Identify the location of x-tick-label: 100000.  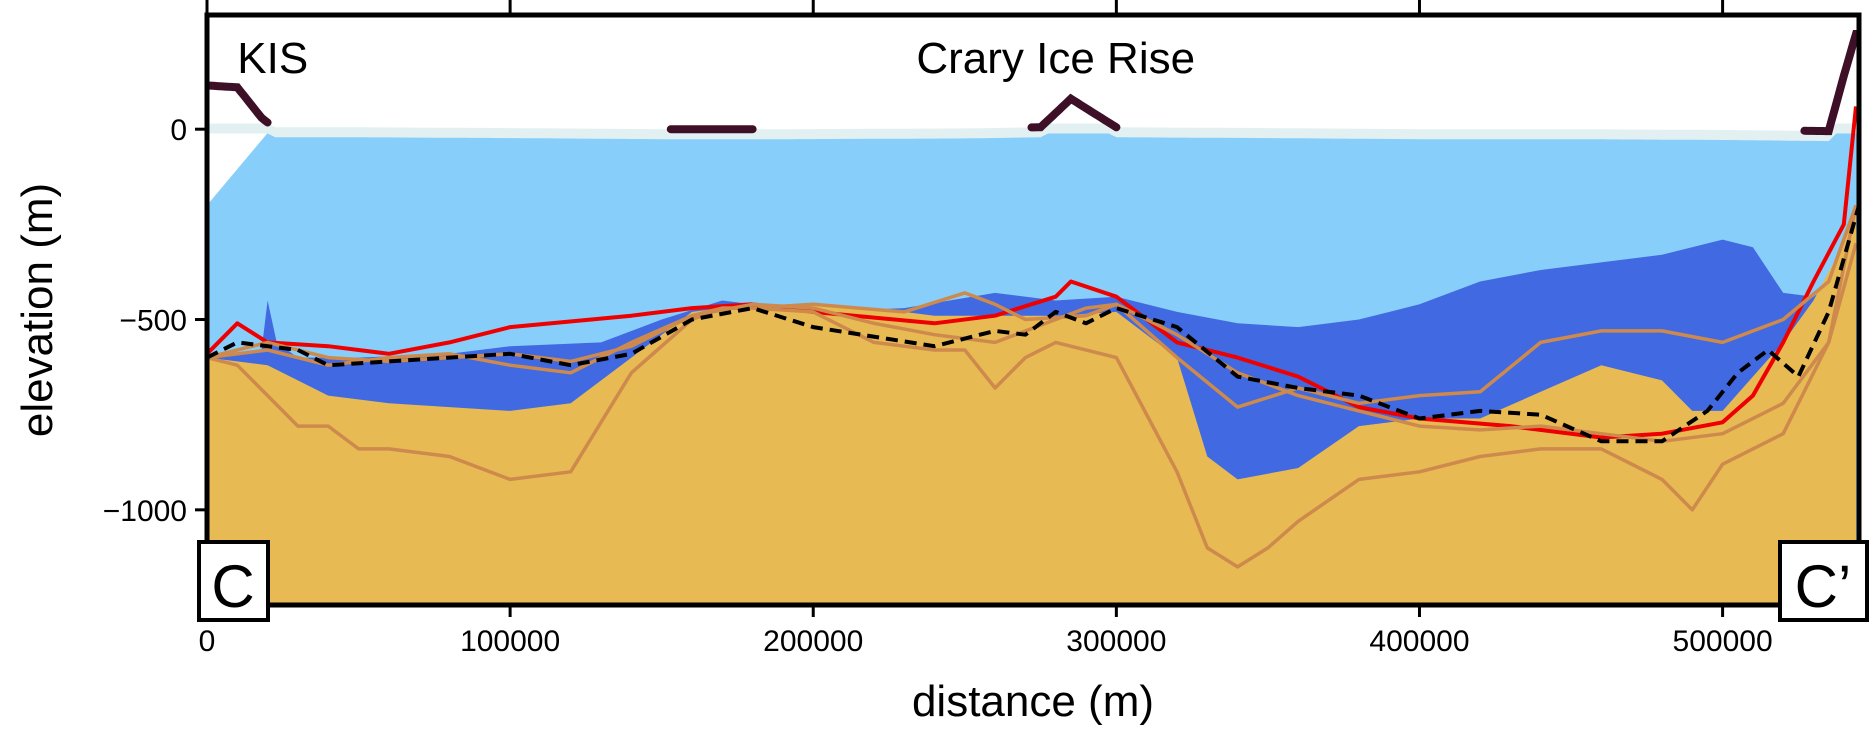
(510, 641).